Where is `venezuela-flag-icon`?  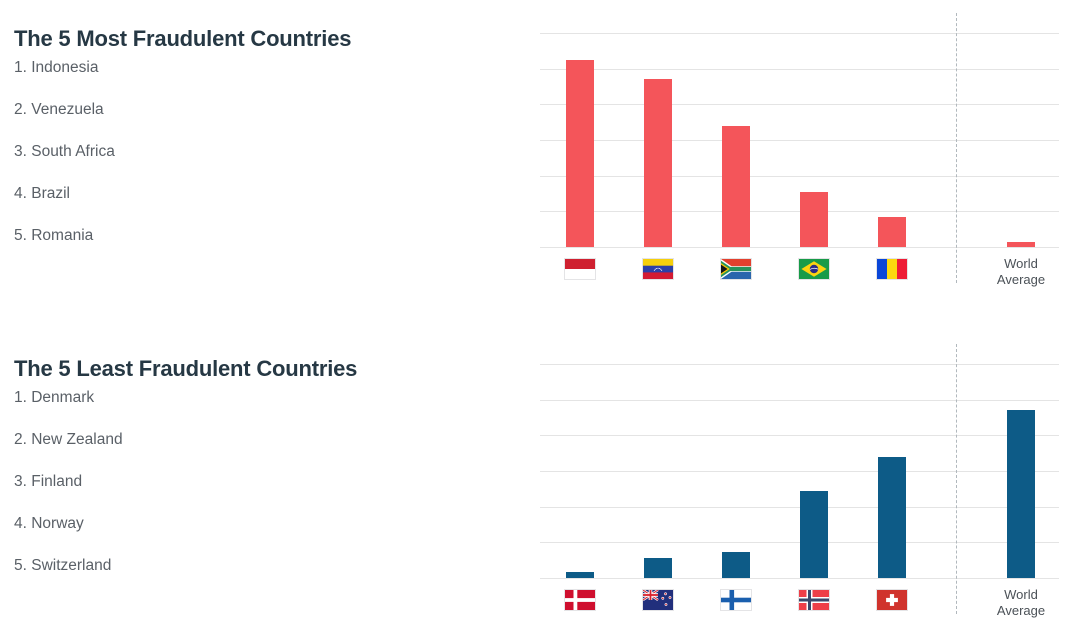 venezuela-flag-icon is located at coordinates (658, 269).